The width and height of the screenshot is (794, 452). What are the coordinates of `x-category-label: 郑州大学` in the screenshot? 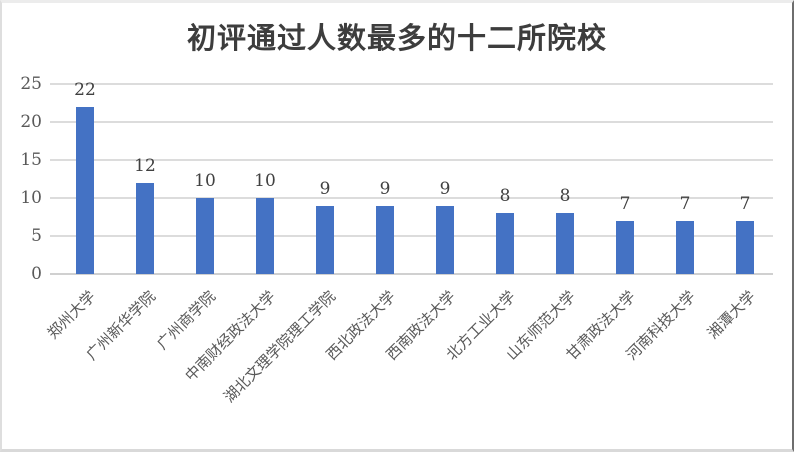 It's located at (71, 315).